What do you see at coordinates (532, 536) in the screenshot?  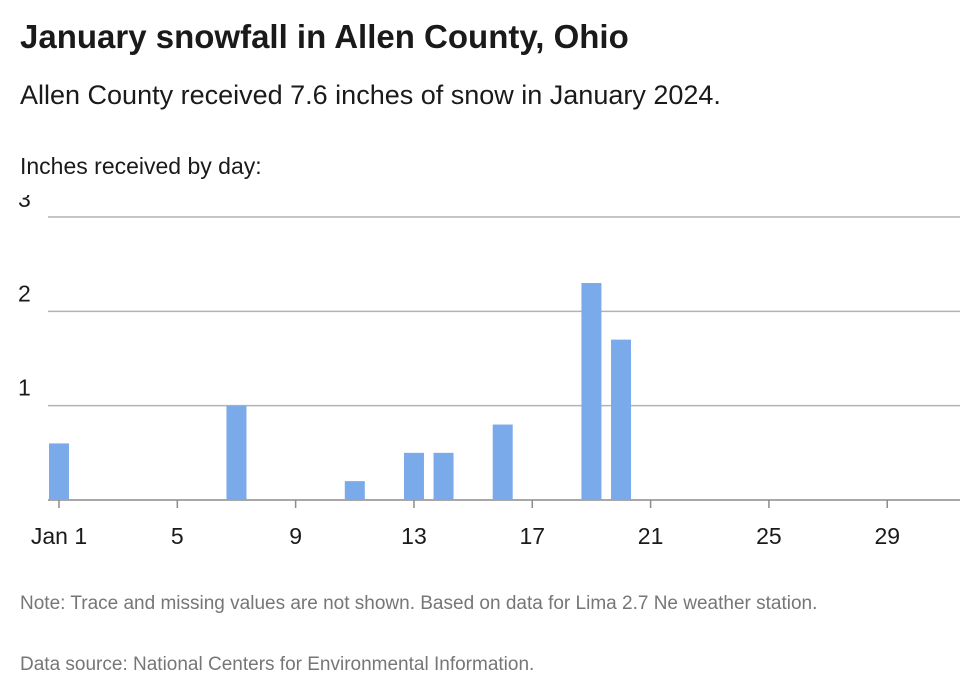 I see `x-tick-label: 17` at bounding box center [532, 536].